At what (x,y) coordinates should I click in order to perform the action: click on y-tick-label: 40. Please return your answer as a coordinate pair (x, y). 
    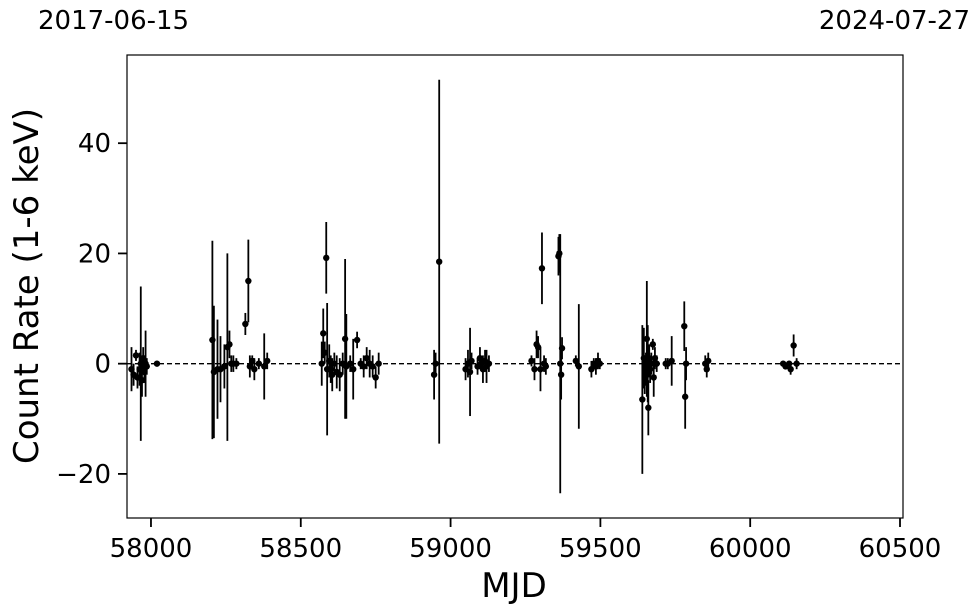
    Looking at the image, I should click on (94, 144).